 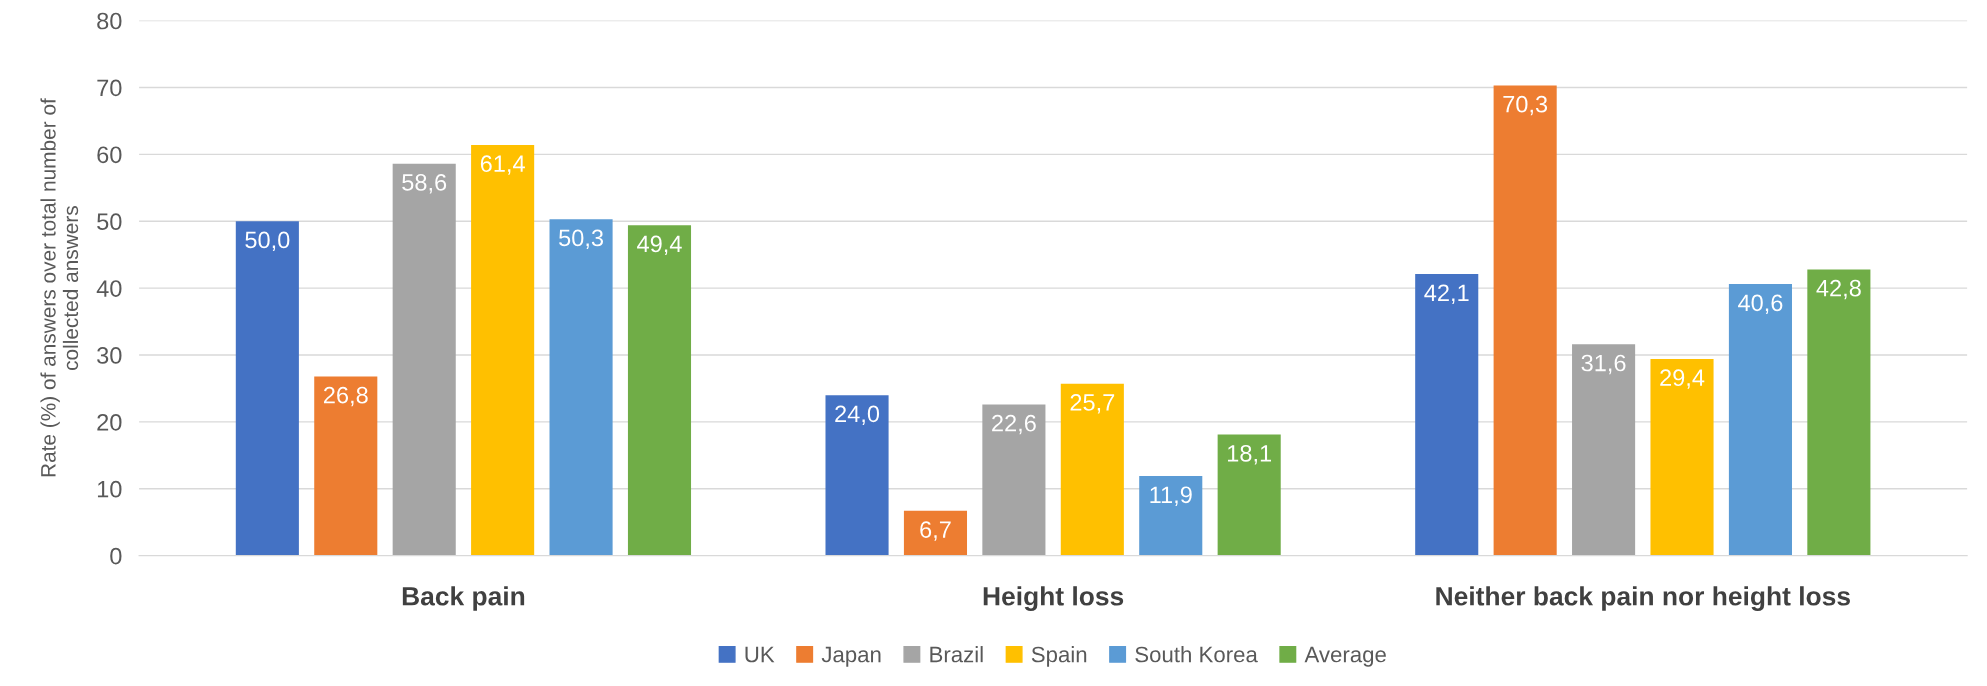 I want to click on data-label: 49,4, so click(x=659, y=245).